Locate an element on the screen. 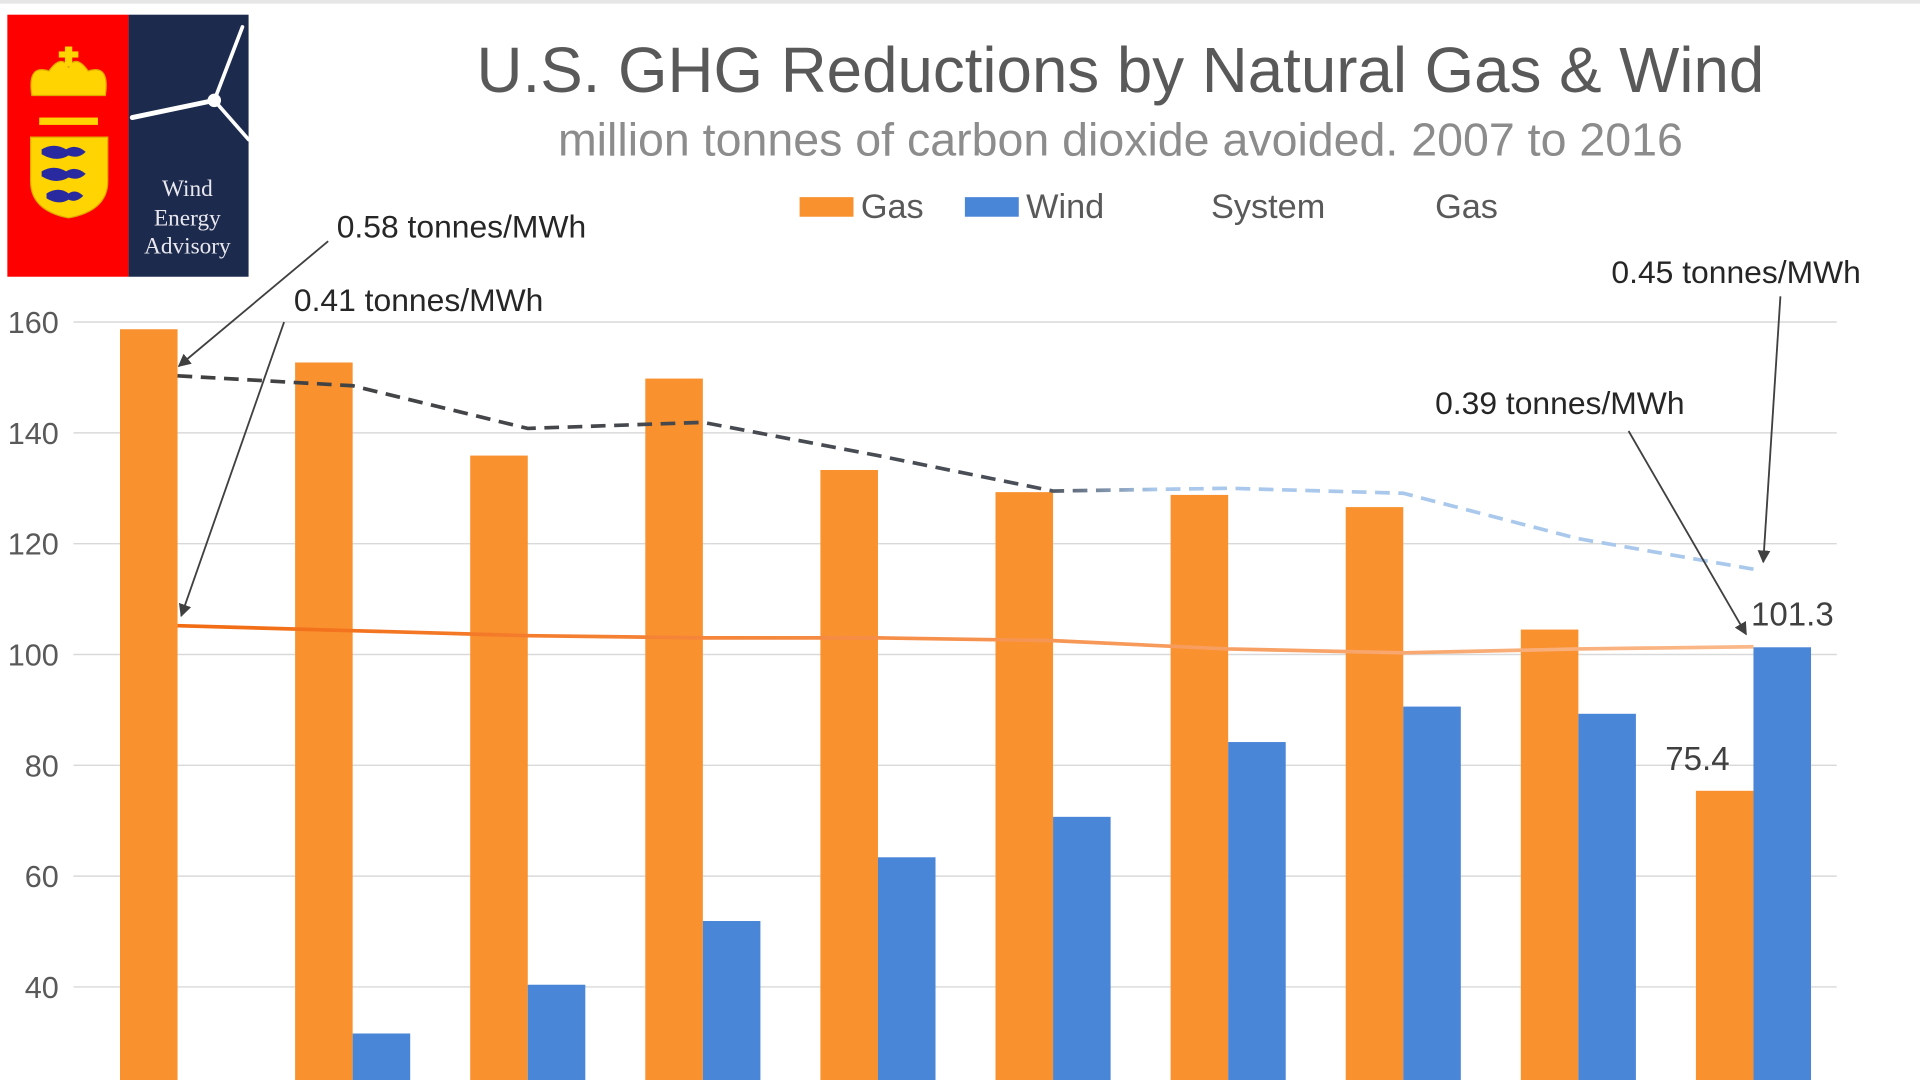 The height and width of the screenshot is (1080, 1920). annotation-045: 0.45 tonnes/MWh is located at coordinates (1735, 272).